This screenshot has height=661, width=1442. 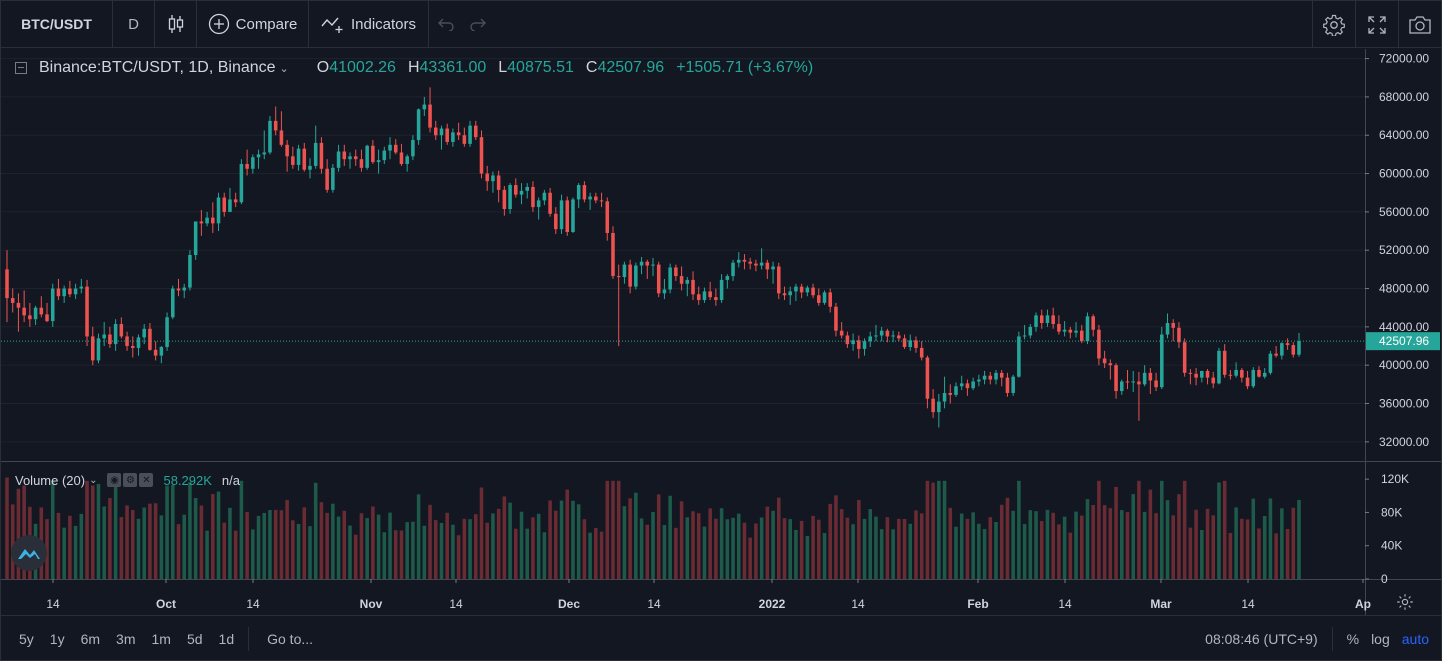 I want to click on volume-title: Volume (20), so click(x=50, y=480).